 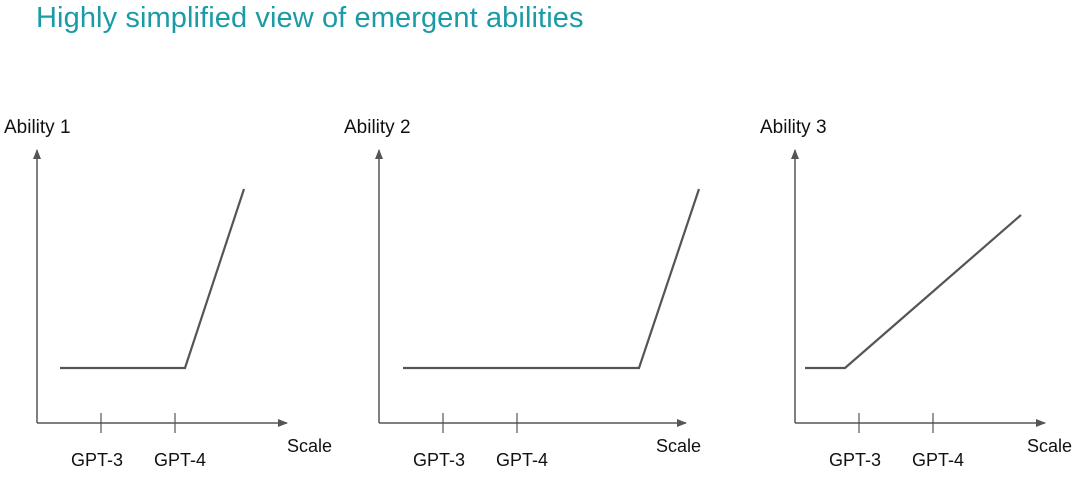 What do you see at coordinates (180, 460) in the screenshot?
I see `panel-1-tick-label-gpt4: GPT-4` at bounding box center [180, 460].